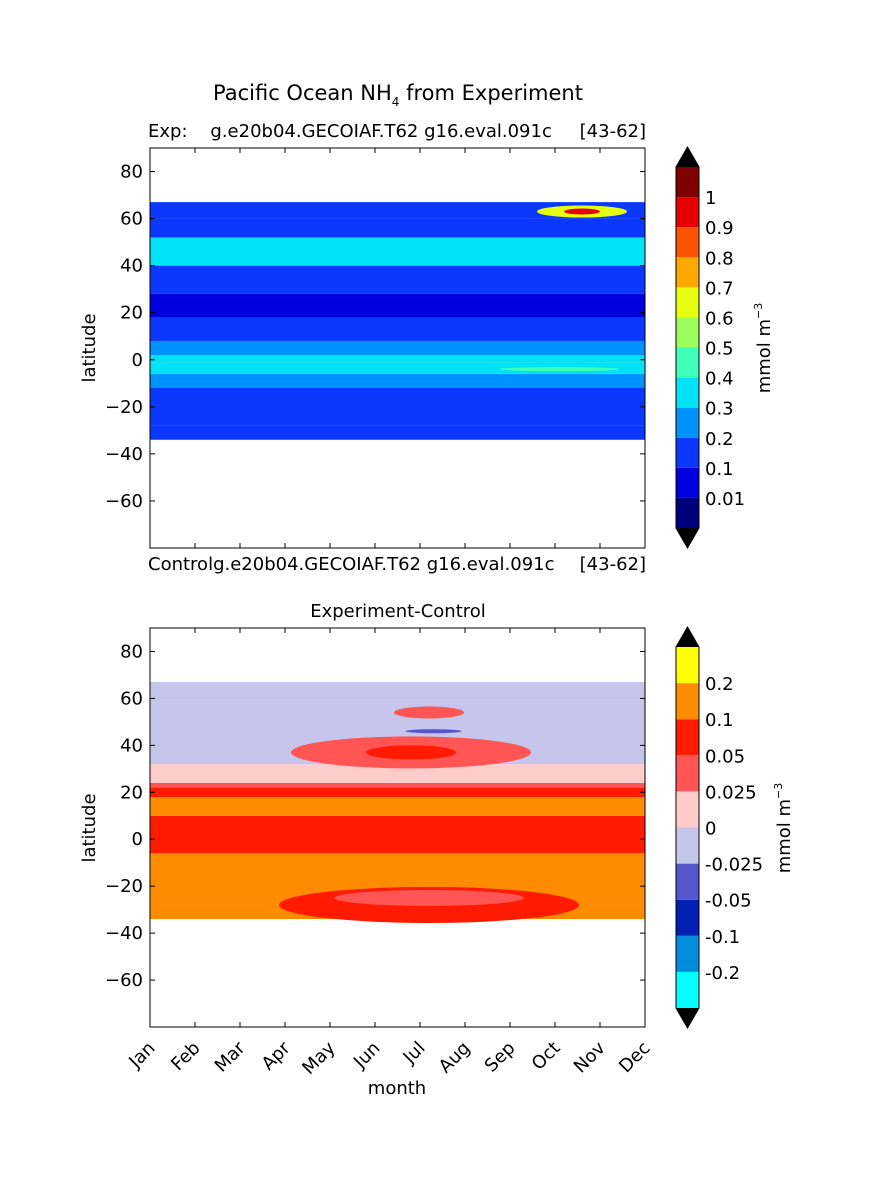 This screenshot has width=874, height=1179. Describe the element at coordinates (366, 1055) in the screenshot. I see `xtick-label-jun: Jun` at that location.